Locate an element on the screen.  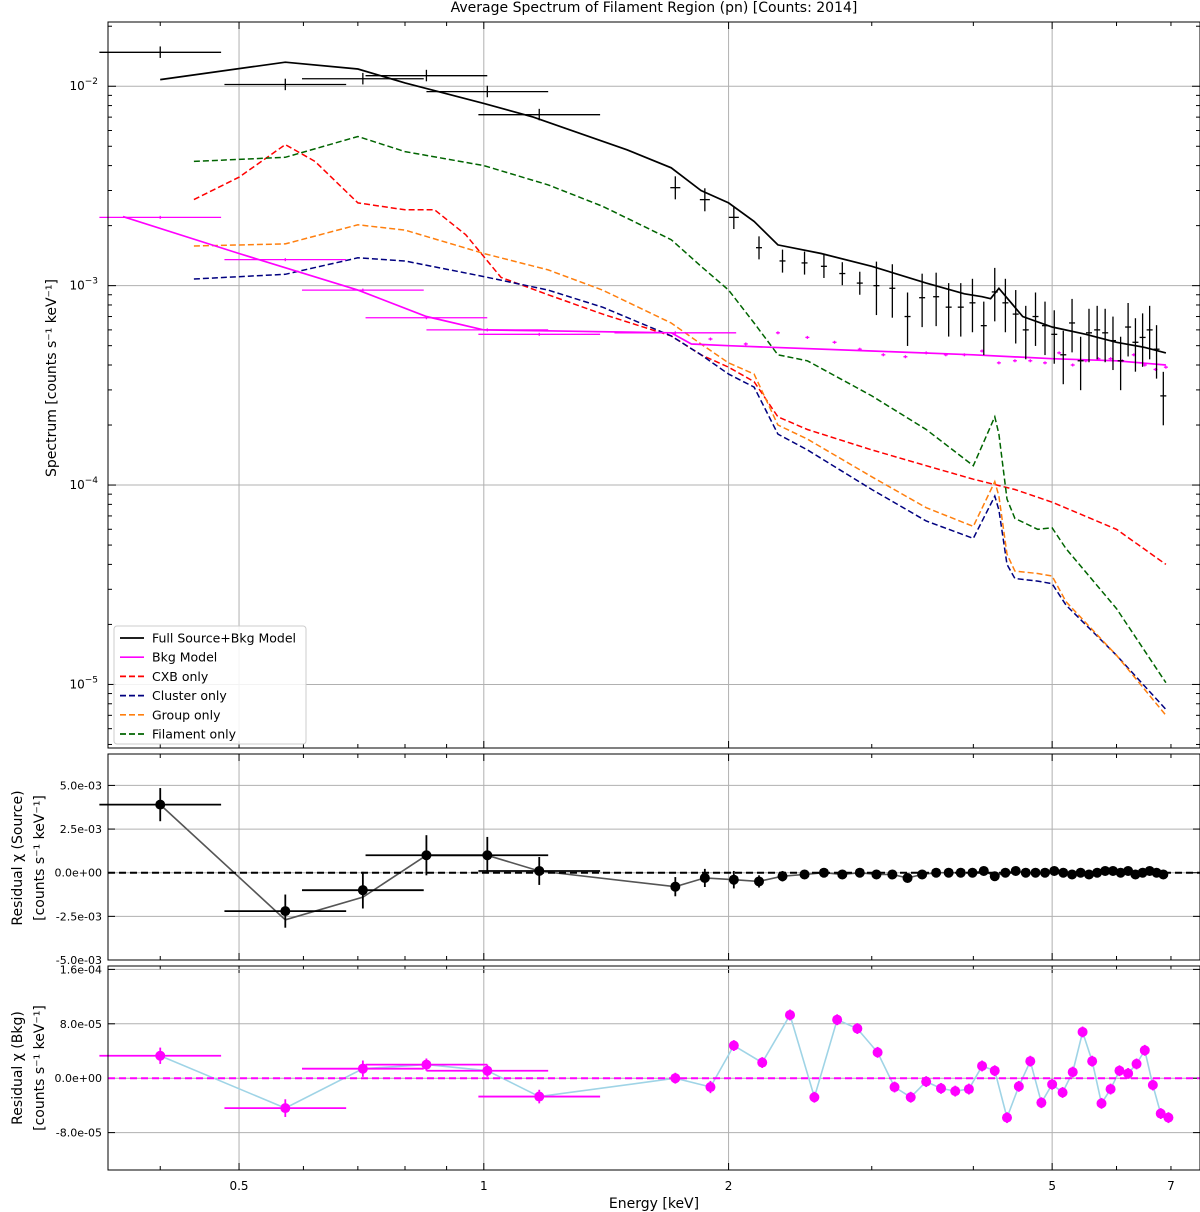
y-tick-label: 10⁻³ is located at coordinates (83, 285).